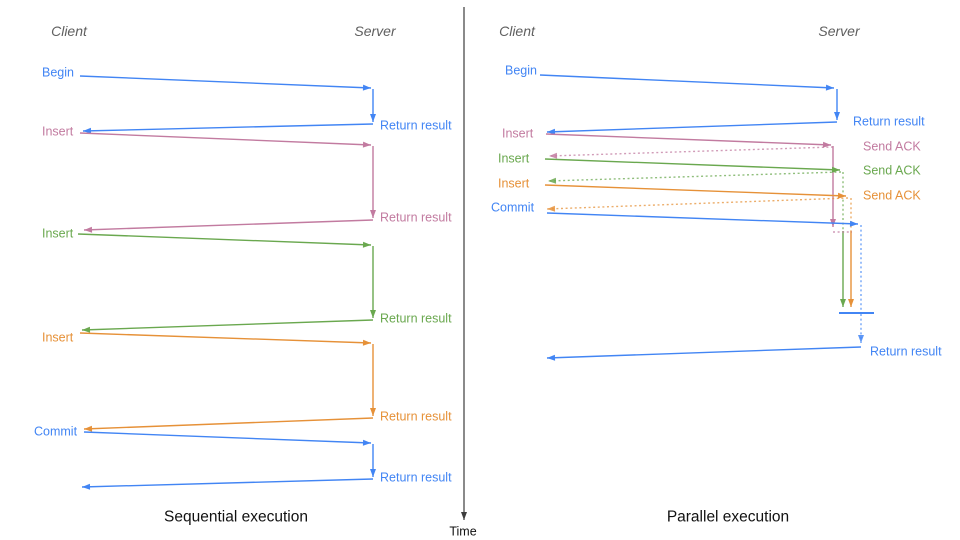  What do you see at coordinates (843, 303) in the screenshot?
I see `par-insert2-processing-arrowhead-icon` at bounding box center [843, 303].